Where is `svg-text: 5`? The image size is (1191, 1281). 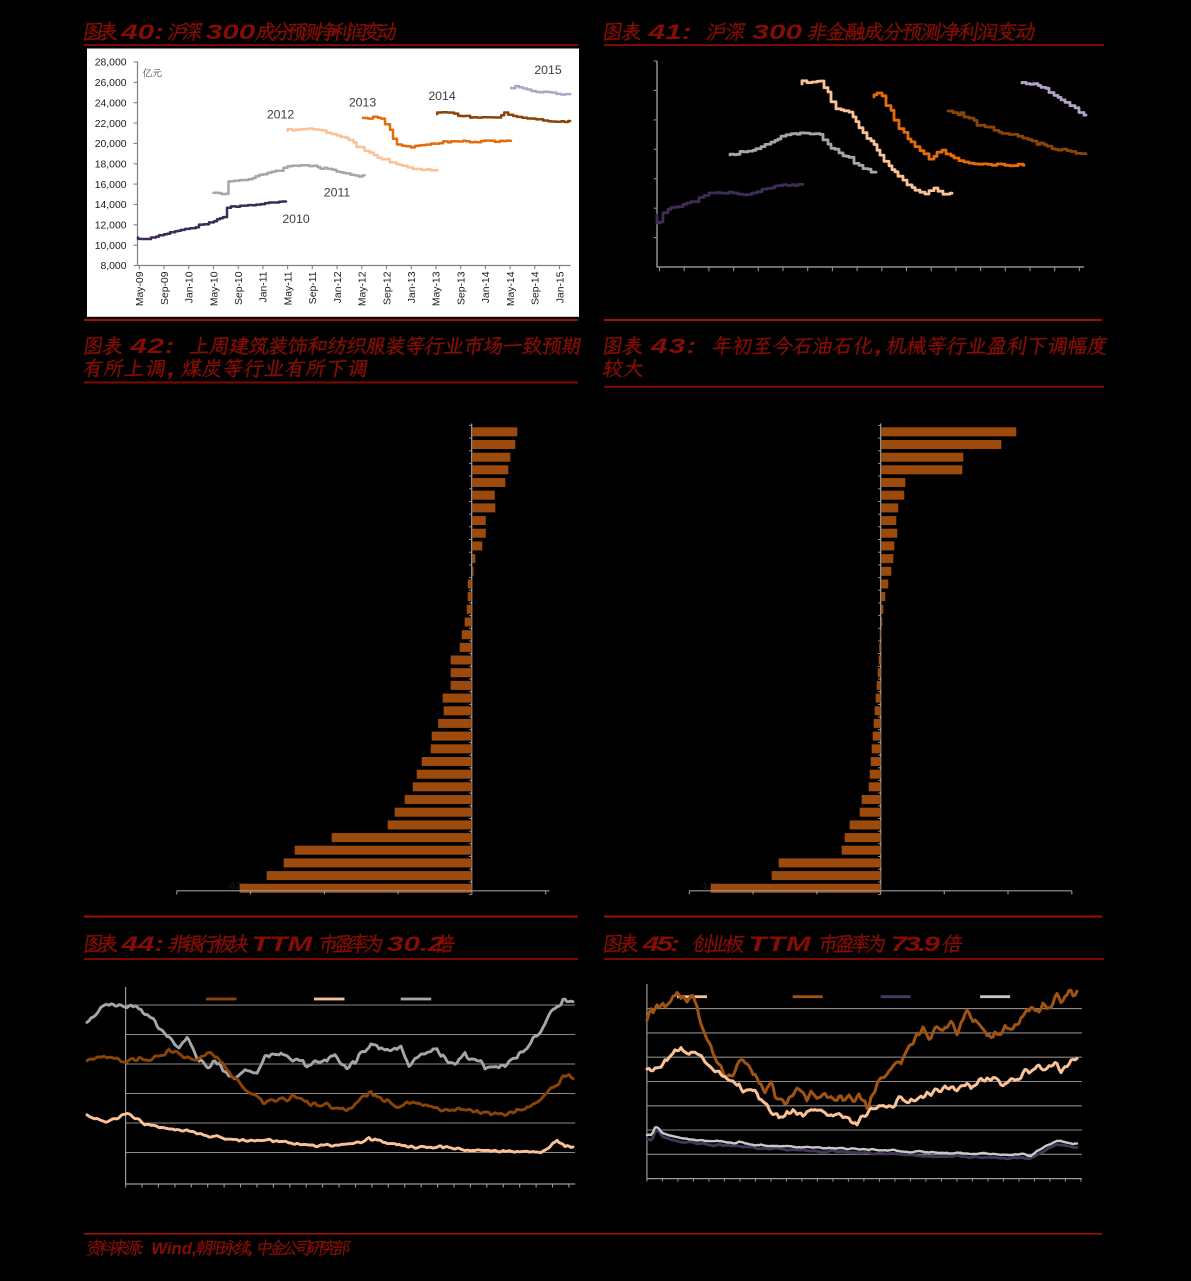
svg-text: 5 is located at coordinates (665, 944).